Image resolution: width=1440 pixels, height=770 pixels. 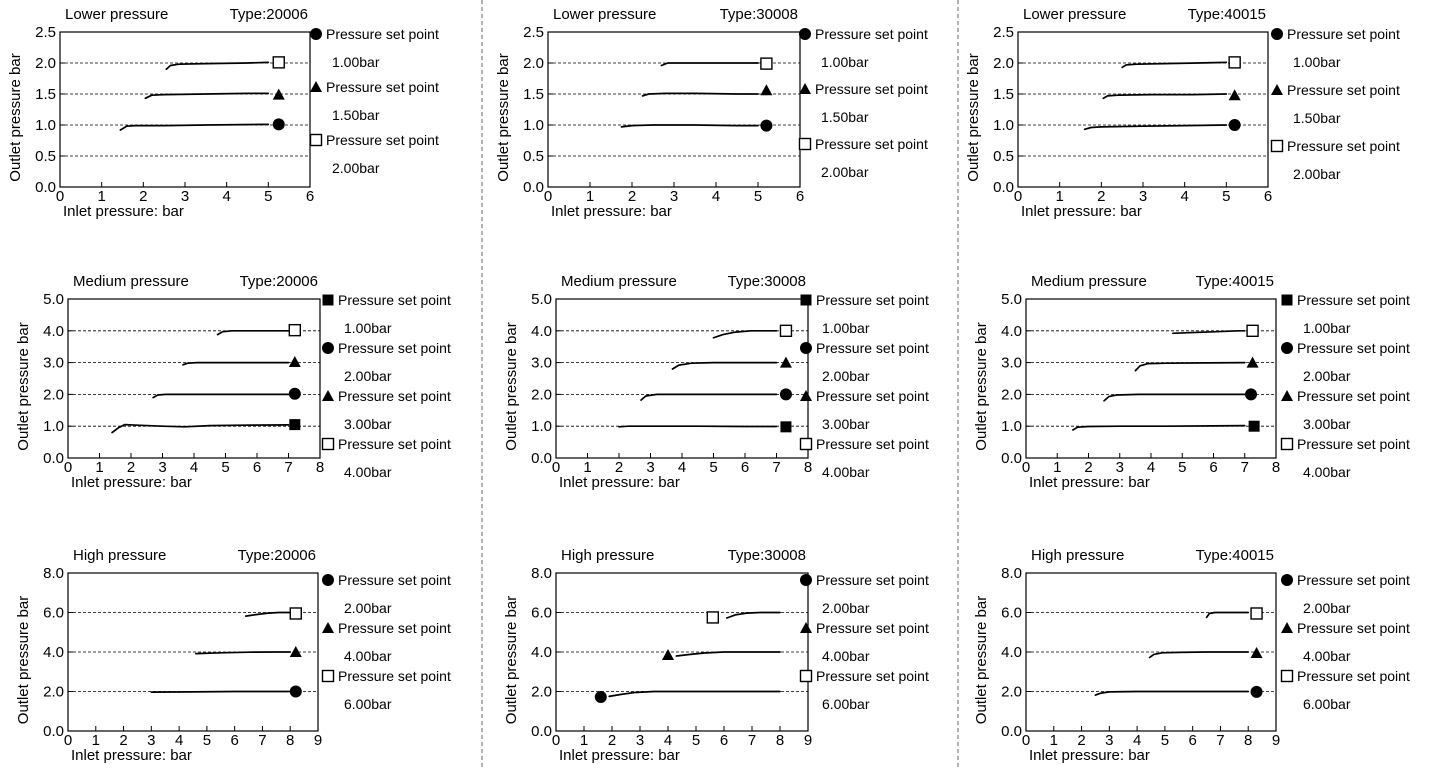 What do you see at coordinates (53, 613) in the screenshot?
I see `y-tick-label: 6.0` at bounding box center [53, 613].